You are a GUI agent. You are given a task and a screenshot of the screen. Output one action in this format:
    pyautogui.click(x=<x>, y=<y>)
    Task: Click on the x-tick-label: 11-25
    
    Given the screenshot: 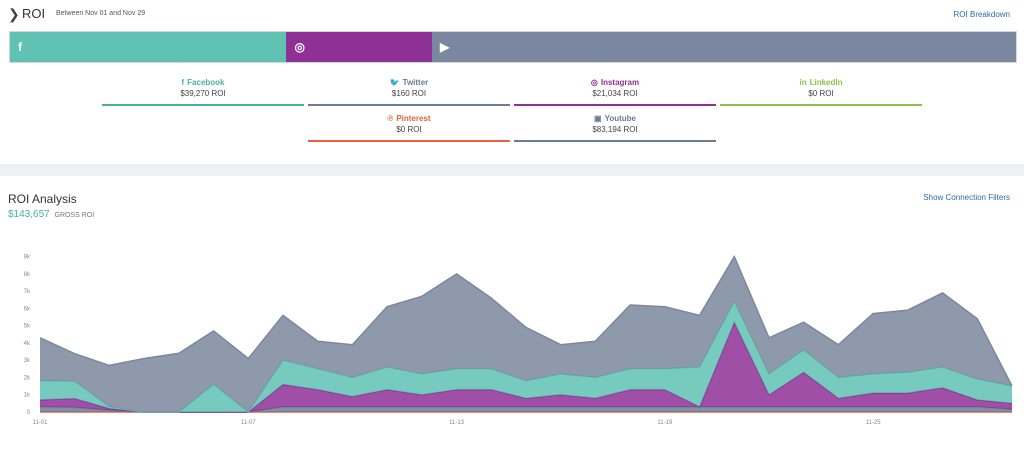 What is the action you would take?
    pyautogui.click(x=874, y=423)
    